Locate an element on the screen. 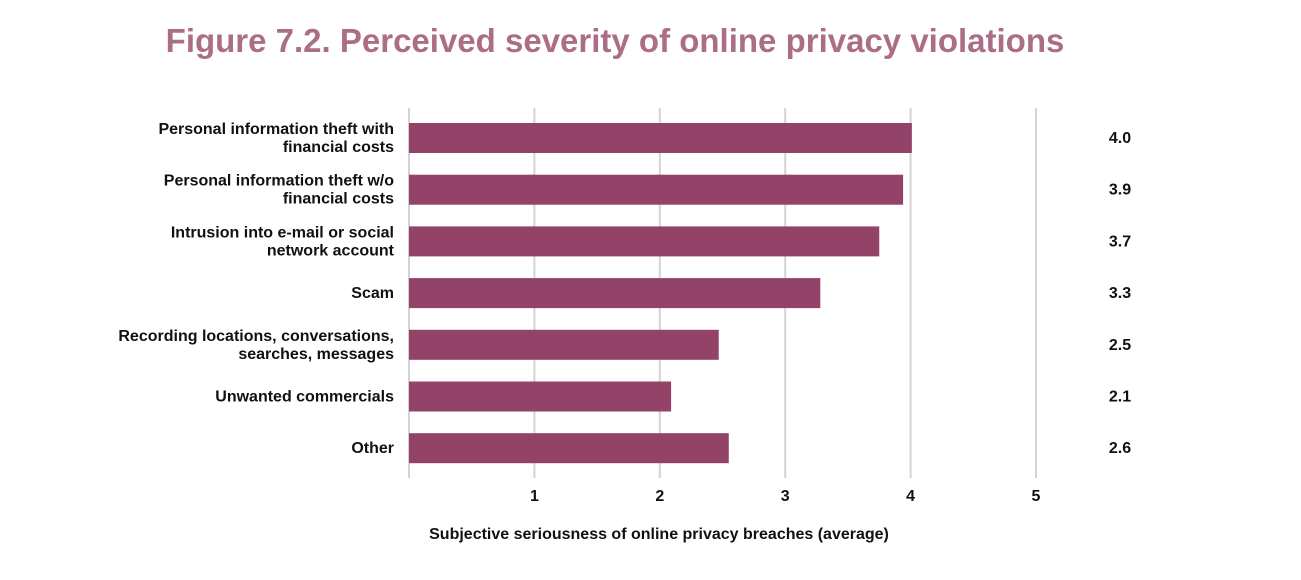  x-tick-labels: 1 2 3 4 5 is located at coordinates (785, 496).